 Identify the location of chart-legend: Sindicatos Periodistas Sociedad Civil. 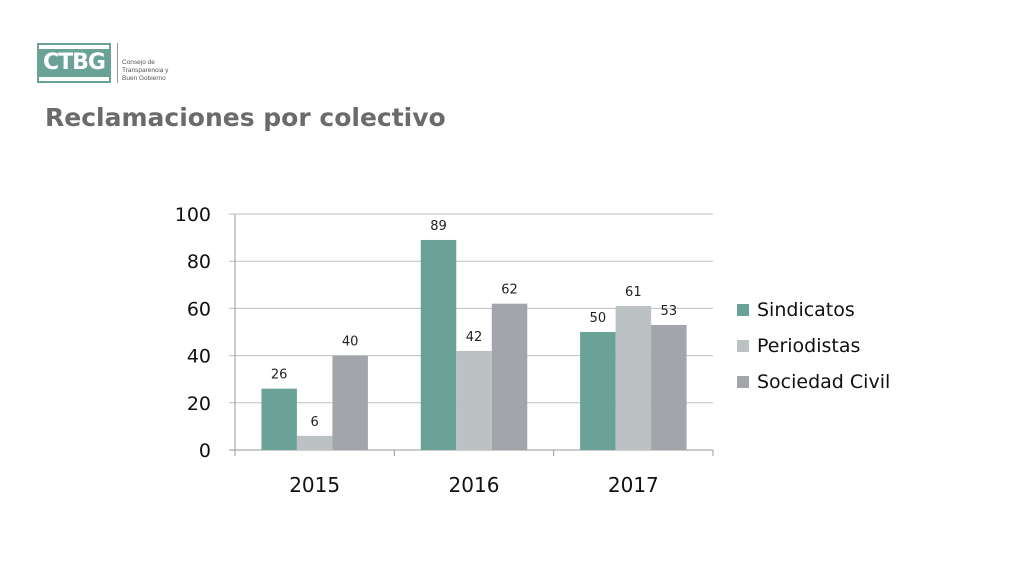
(813, 346).